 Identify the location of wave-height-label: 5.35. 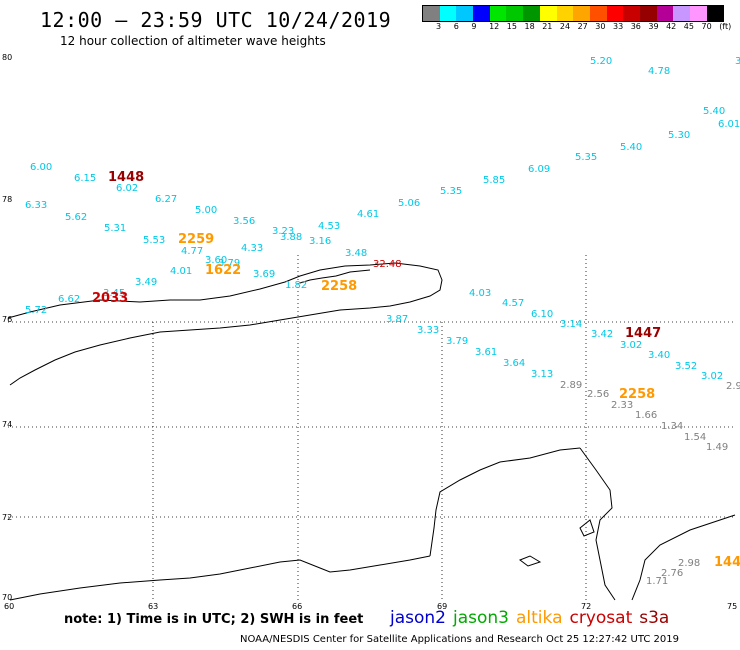
(586, 157).